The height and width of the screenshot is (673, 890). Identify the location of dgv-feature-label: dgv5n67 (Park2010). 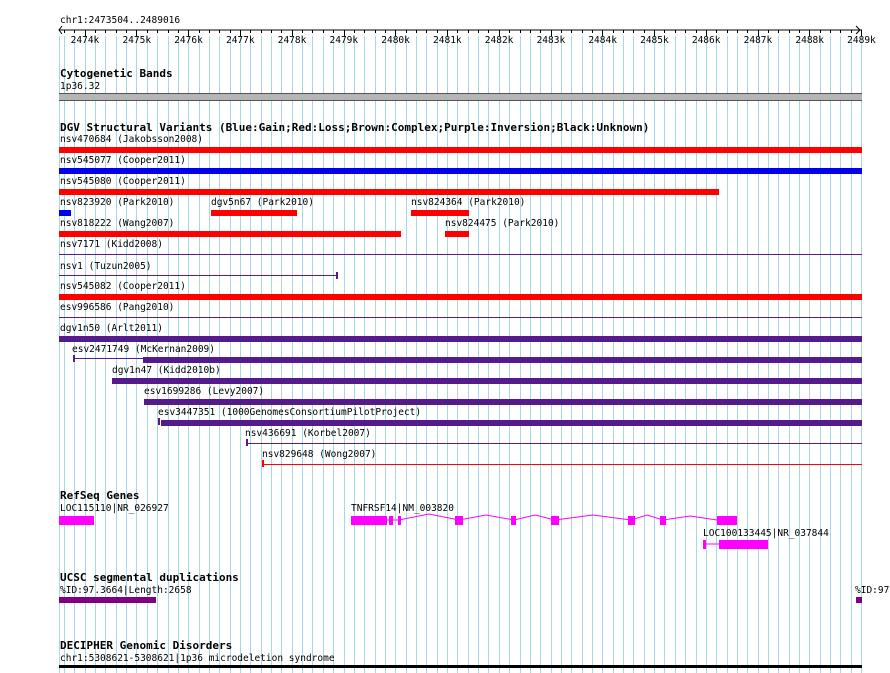
(262, 202).